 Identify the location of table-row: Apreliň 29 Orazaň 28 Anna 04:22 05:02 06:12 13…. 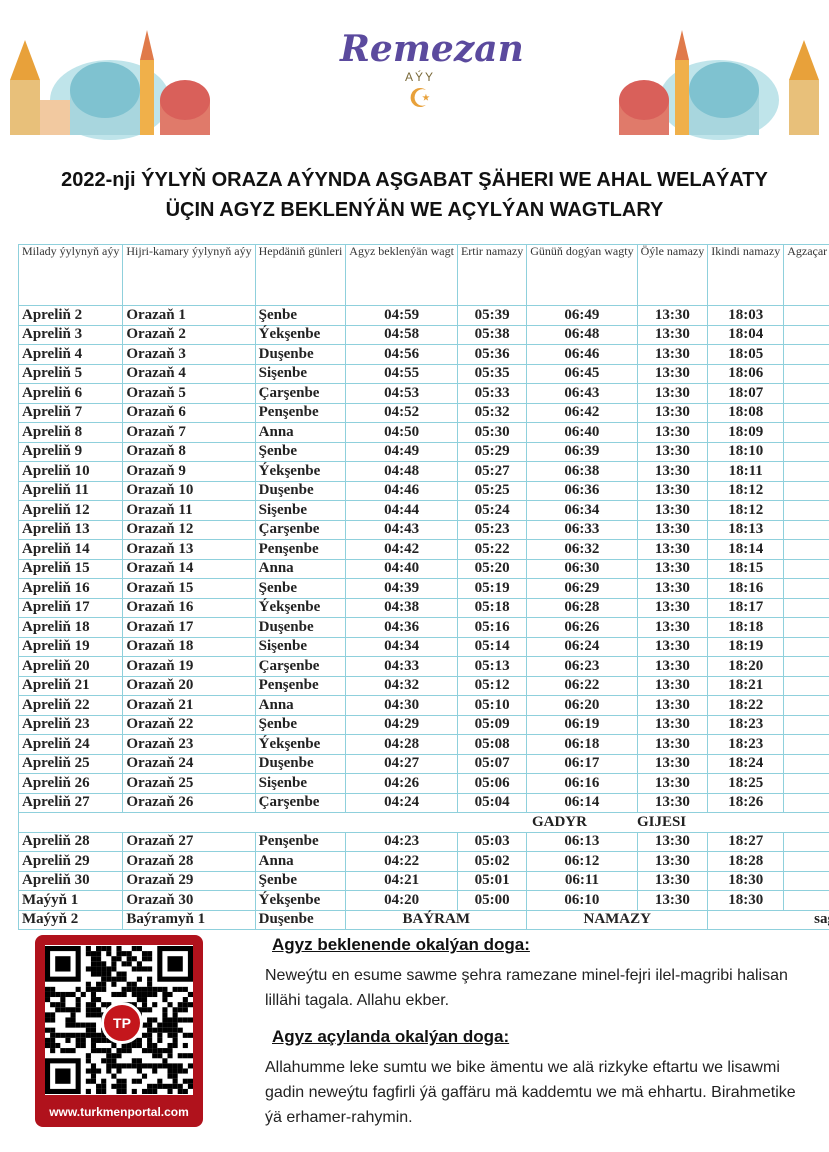
(423, 861).